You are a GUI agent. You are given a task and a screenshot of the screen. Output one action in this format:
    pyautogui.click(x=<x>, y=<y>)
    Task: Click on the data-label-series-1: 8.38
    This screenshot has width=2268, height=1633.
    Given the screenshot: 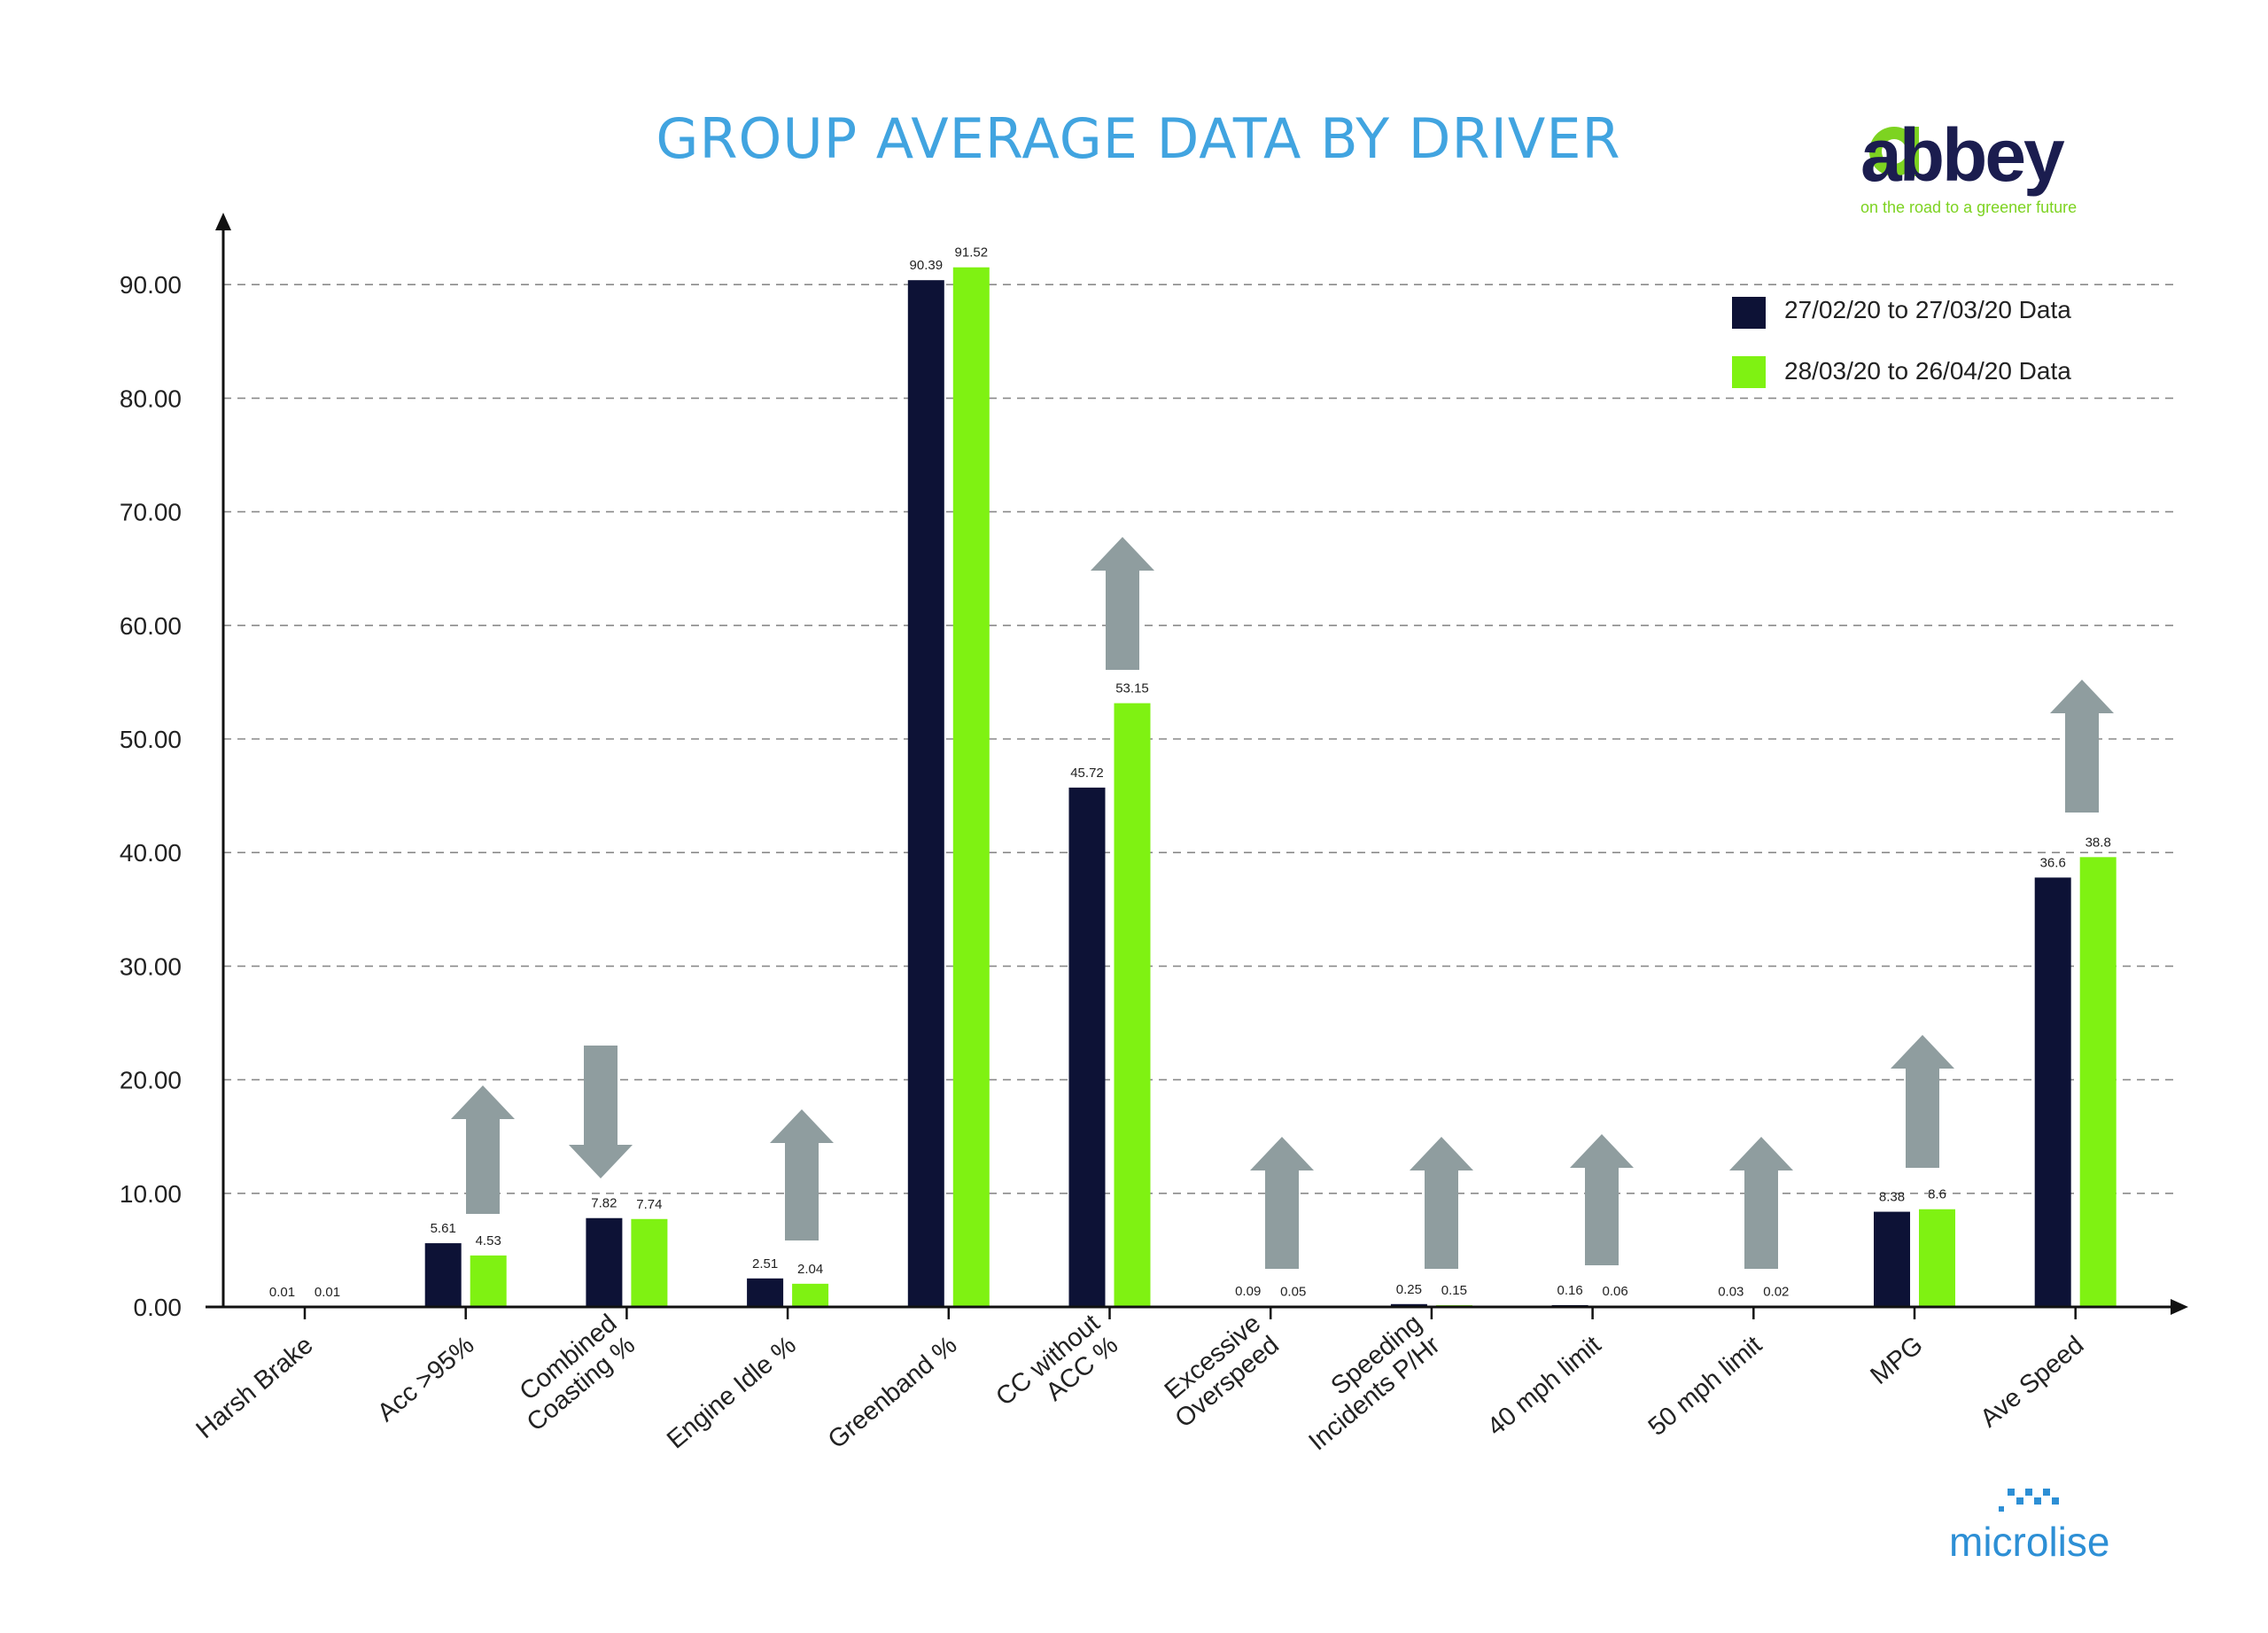 What is the action you would take?
    pyautogui.click(x=1892, y=1197)
    